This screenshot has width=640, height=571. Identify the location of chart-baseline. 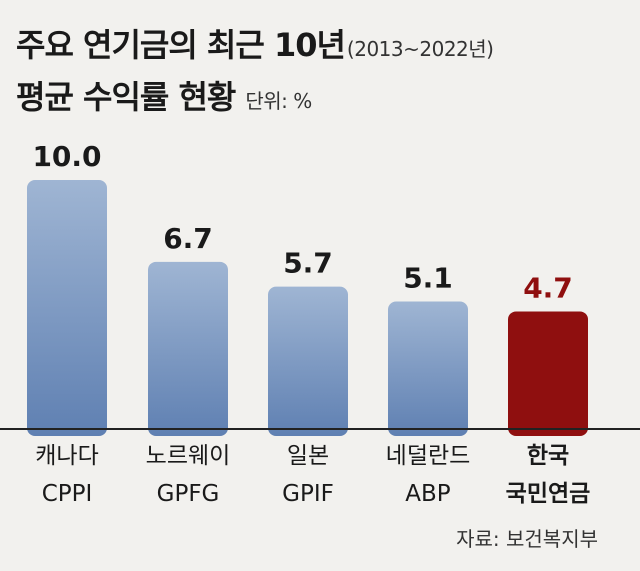
(320, 429).